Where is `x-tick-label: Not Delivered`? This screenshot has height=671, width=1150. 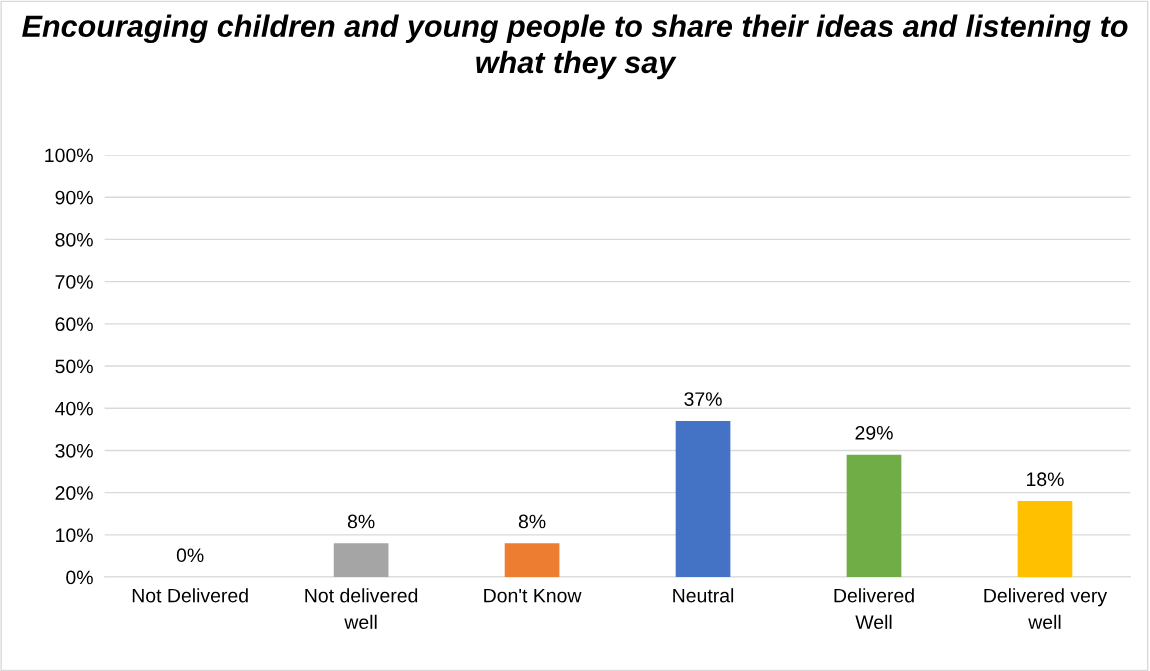
x-tick-label: Not Delivered is located at coordinates (190, 595).